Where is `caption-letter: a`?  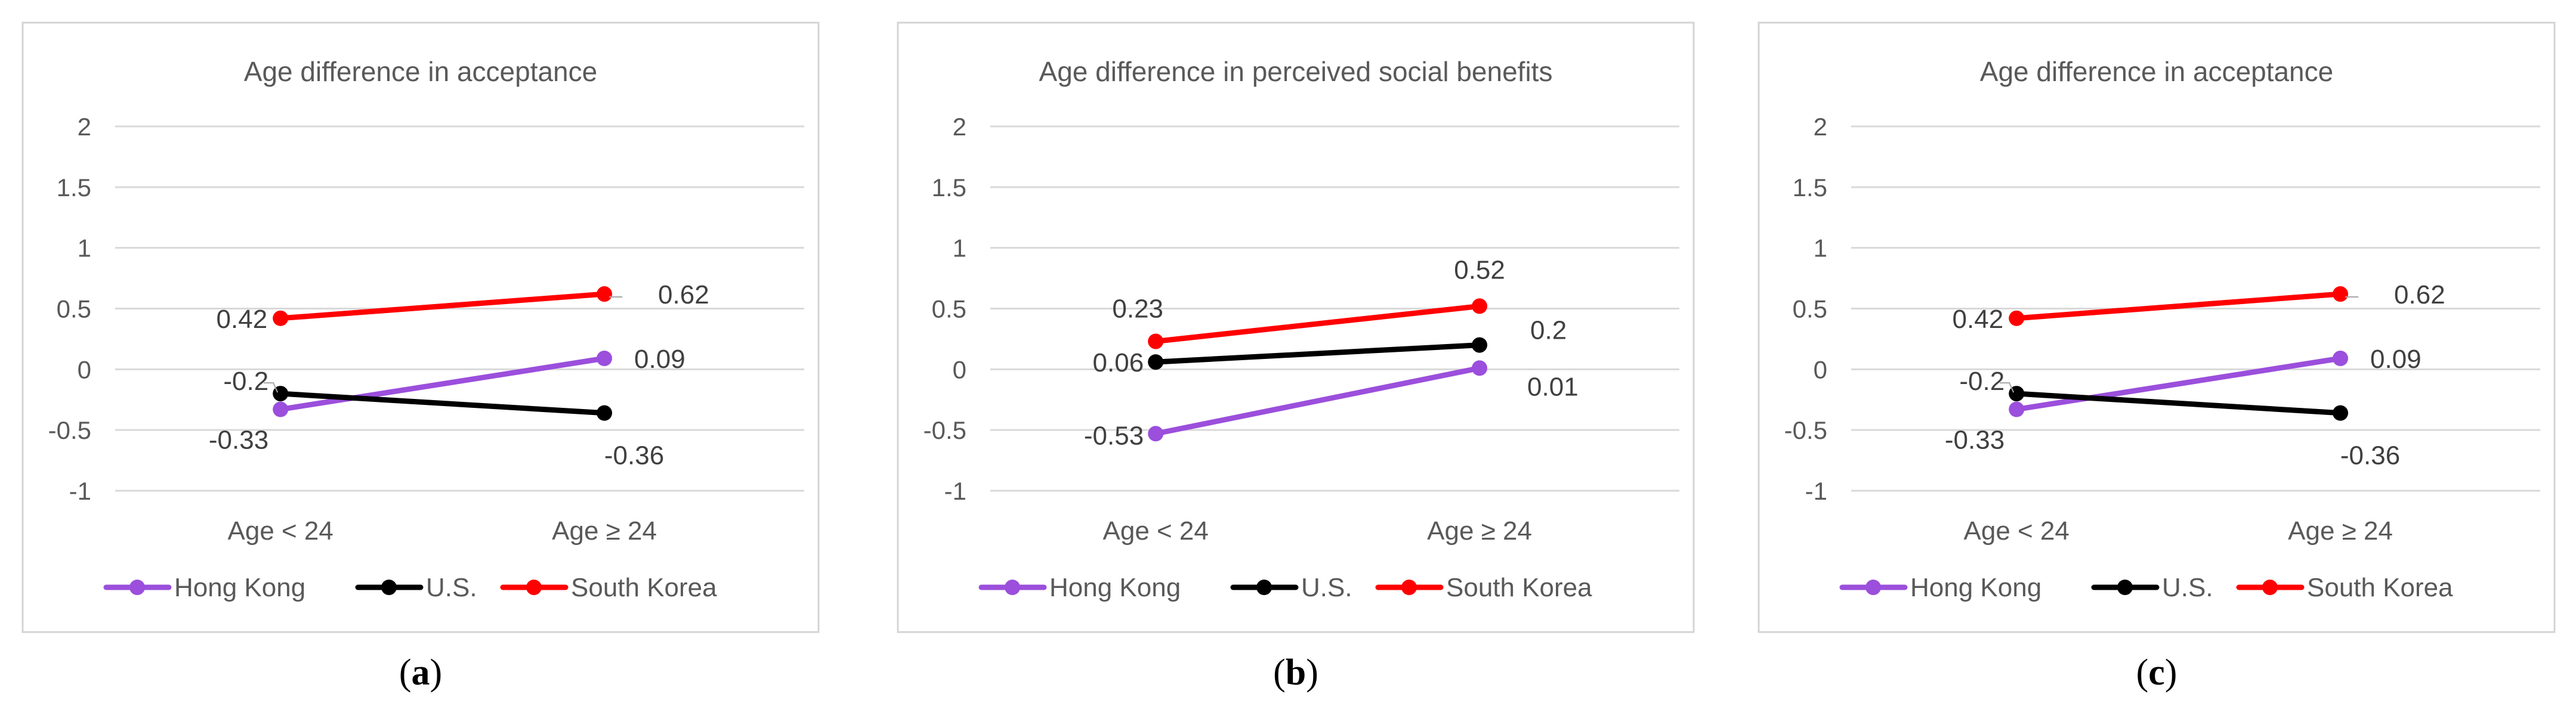
caption-letter: a is located at coordinates (421, 672).